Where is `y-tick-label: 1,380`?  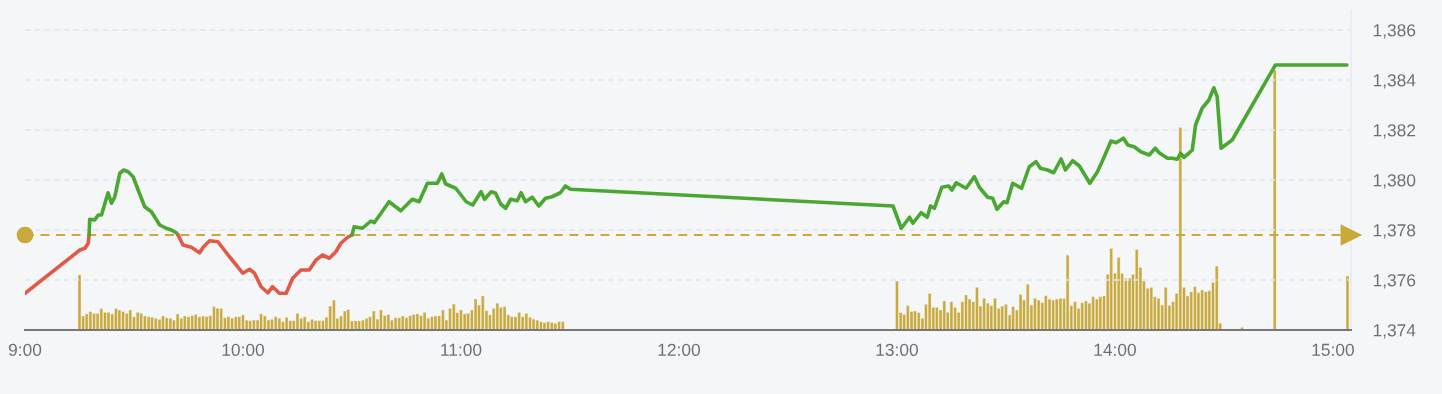
y-tick-label: 1,380 is located at coordinates (1394, 181).